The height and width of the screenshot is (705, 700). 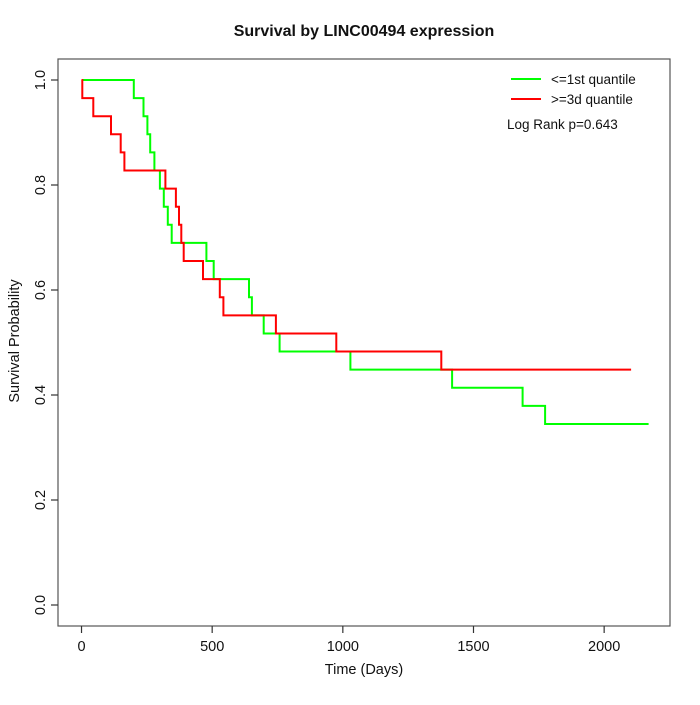 What do you see at coordinates (41, 290) in the screenshot?
I see `y-tick-label: 0.6` at bounding box center [41, 290].